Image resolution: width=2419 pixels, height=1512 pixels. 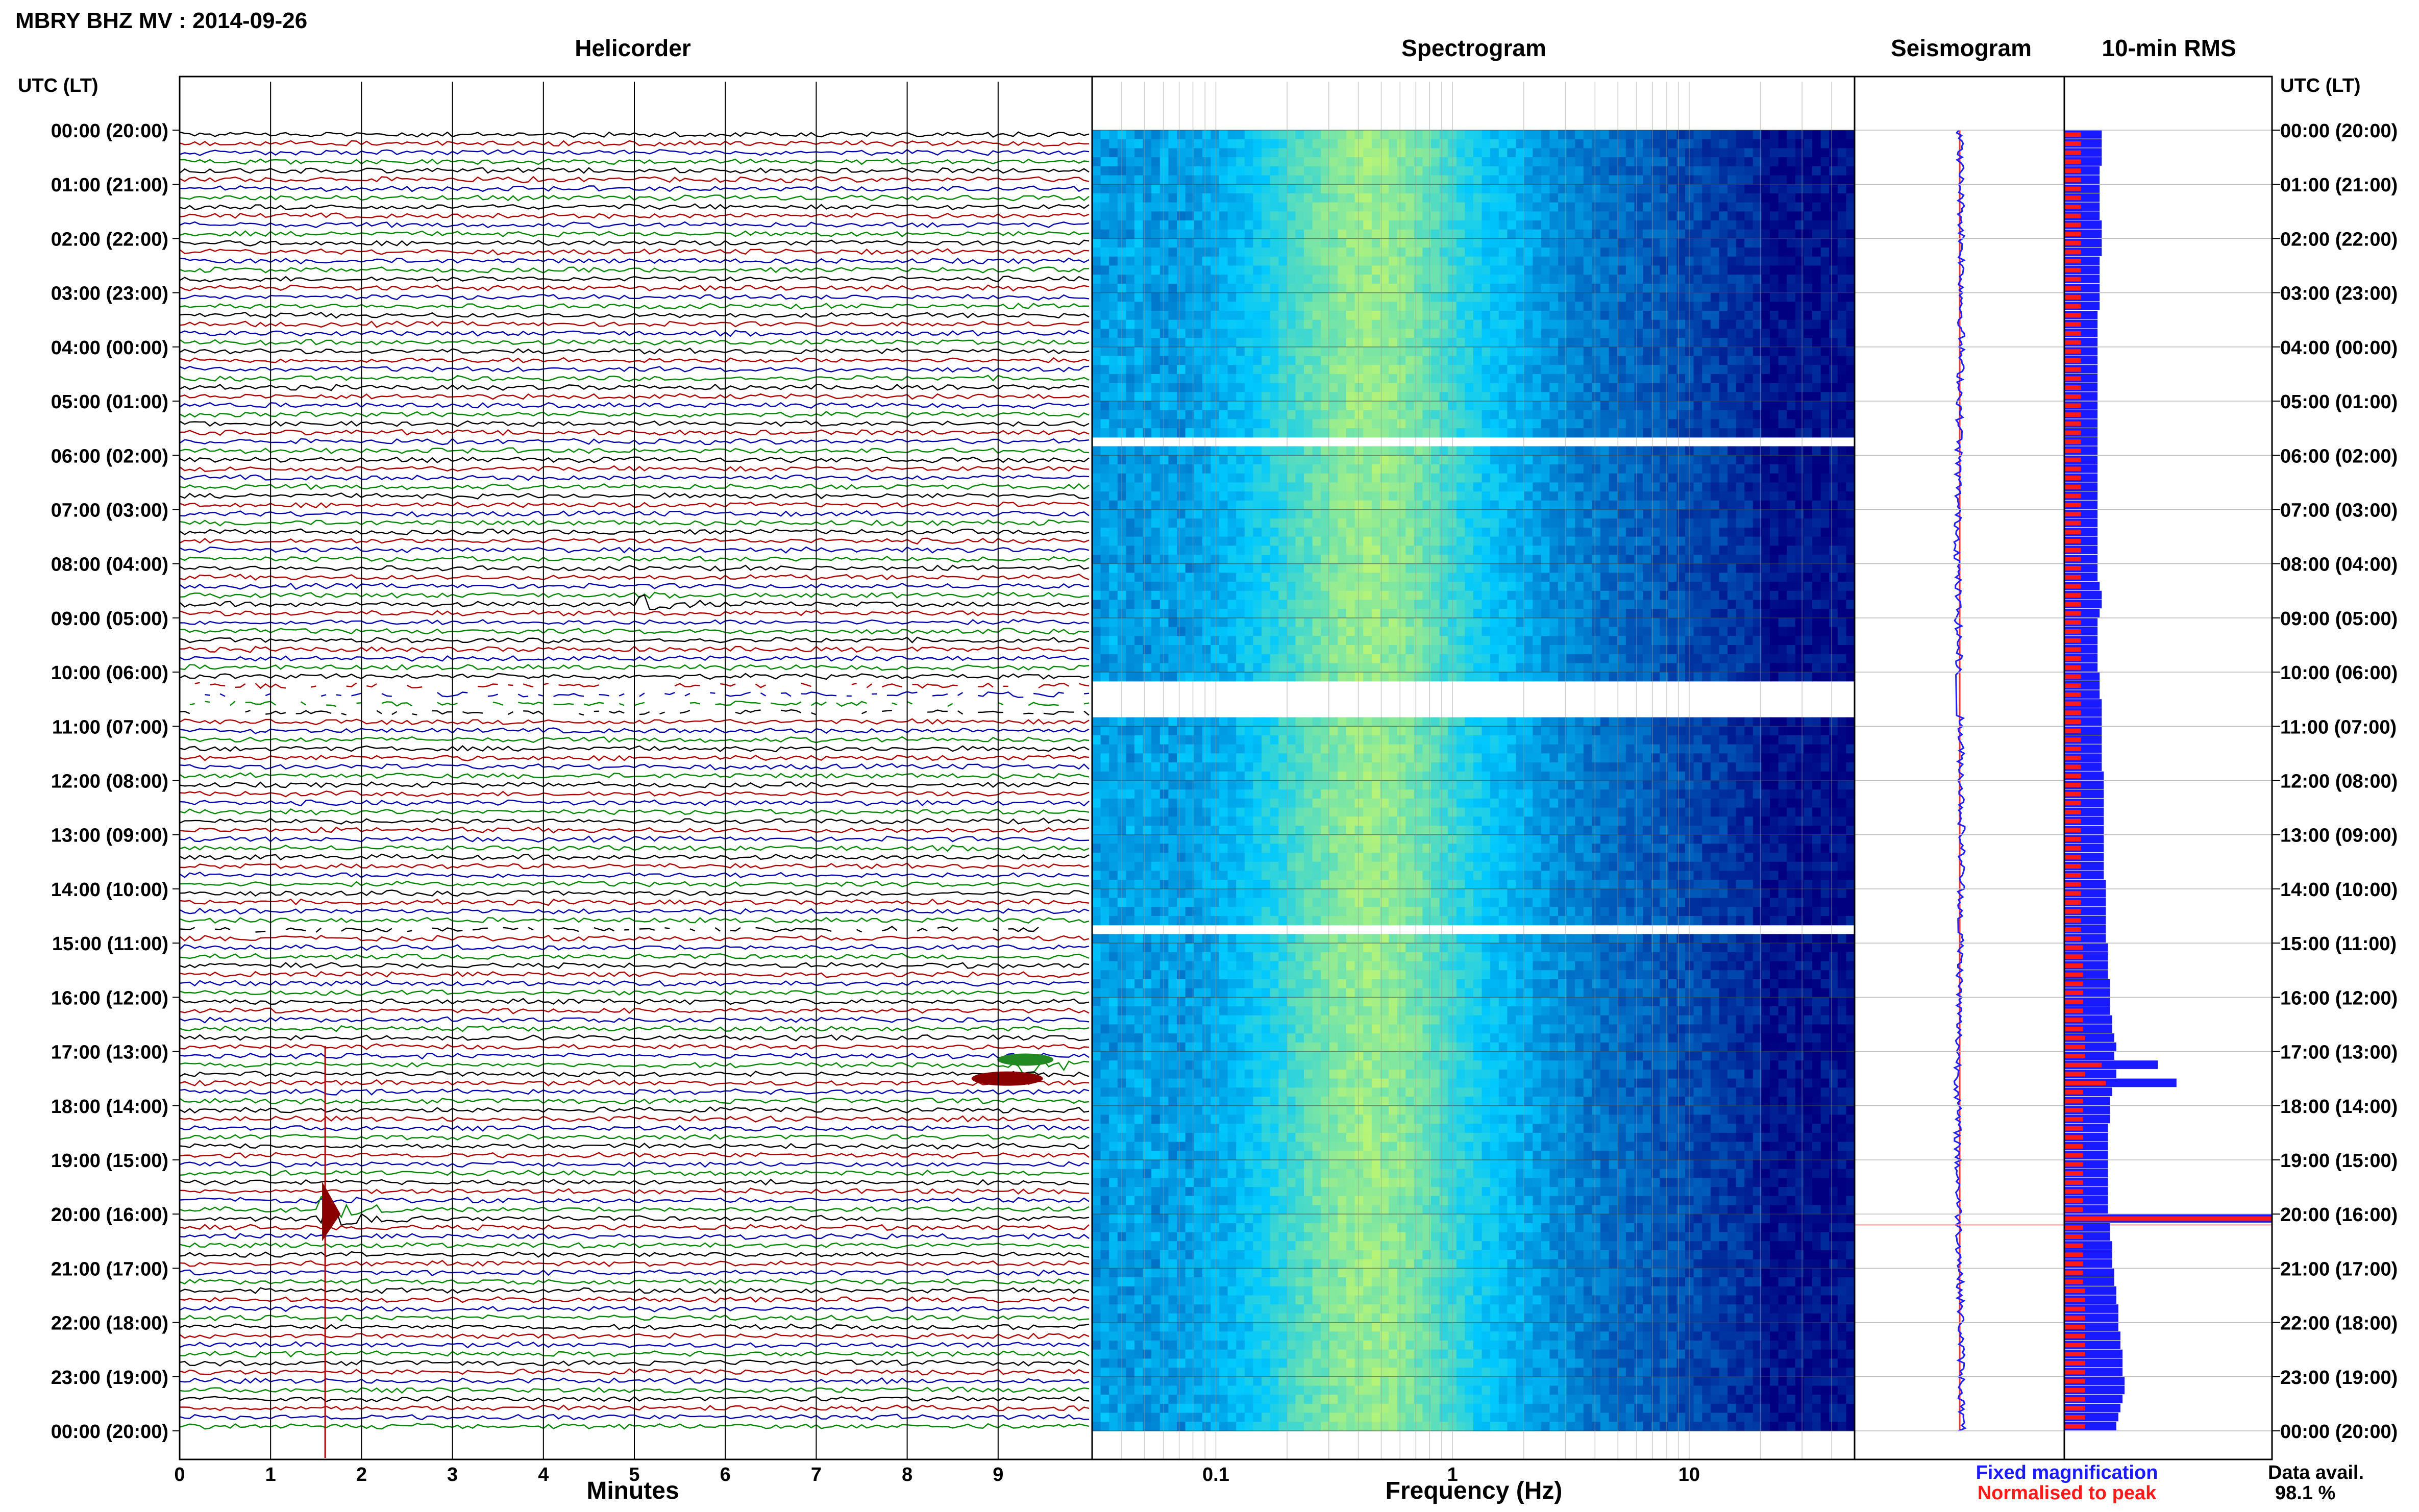 I want to click on data-avail-label: Data avail., so click(x=2316, y=1472).